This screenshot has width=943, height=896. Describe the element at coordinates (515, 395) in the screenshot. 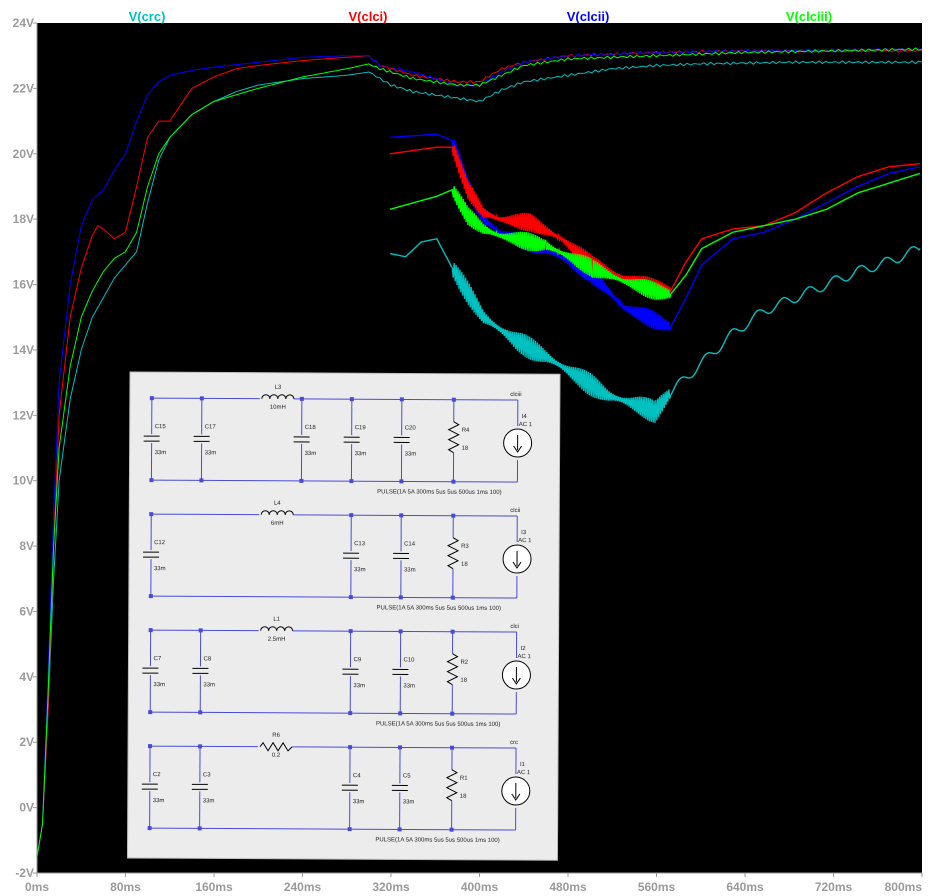

I see `node-label: clciii` at that location.